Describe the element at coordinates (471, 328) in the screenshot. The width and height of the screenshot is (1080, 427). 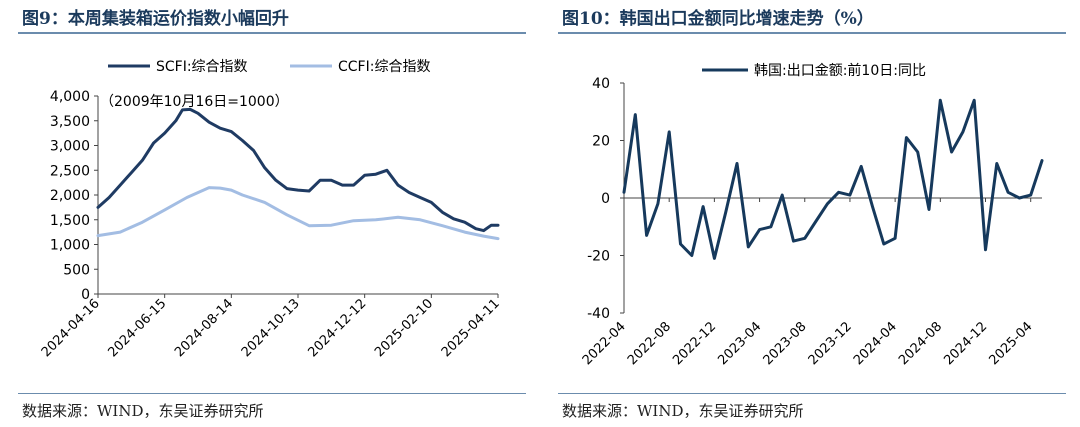
I see `x-tick-label: 2025-04-11` at that location.